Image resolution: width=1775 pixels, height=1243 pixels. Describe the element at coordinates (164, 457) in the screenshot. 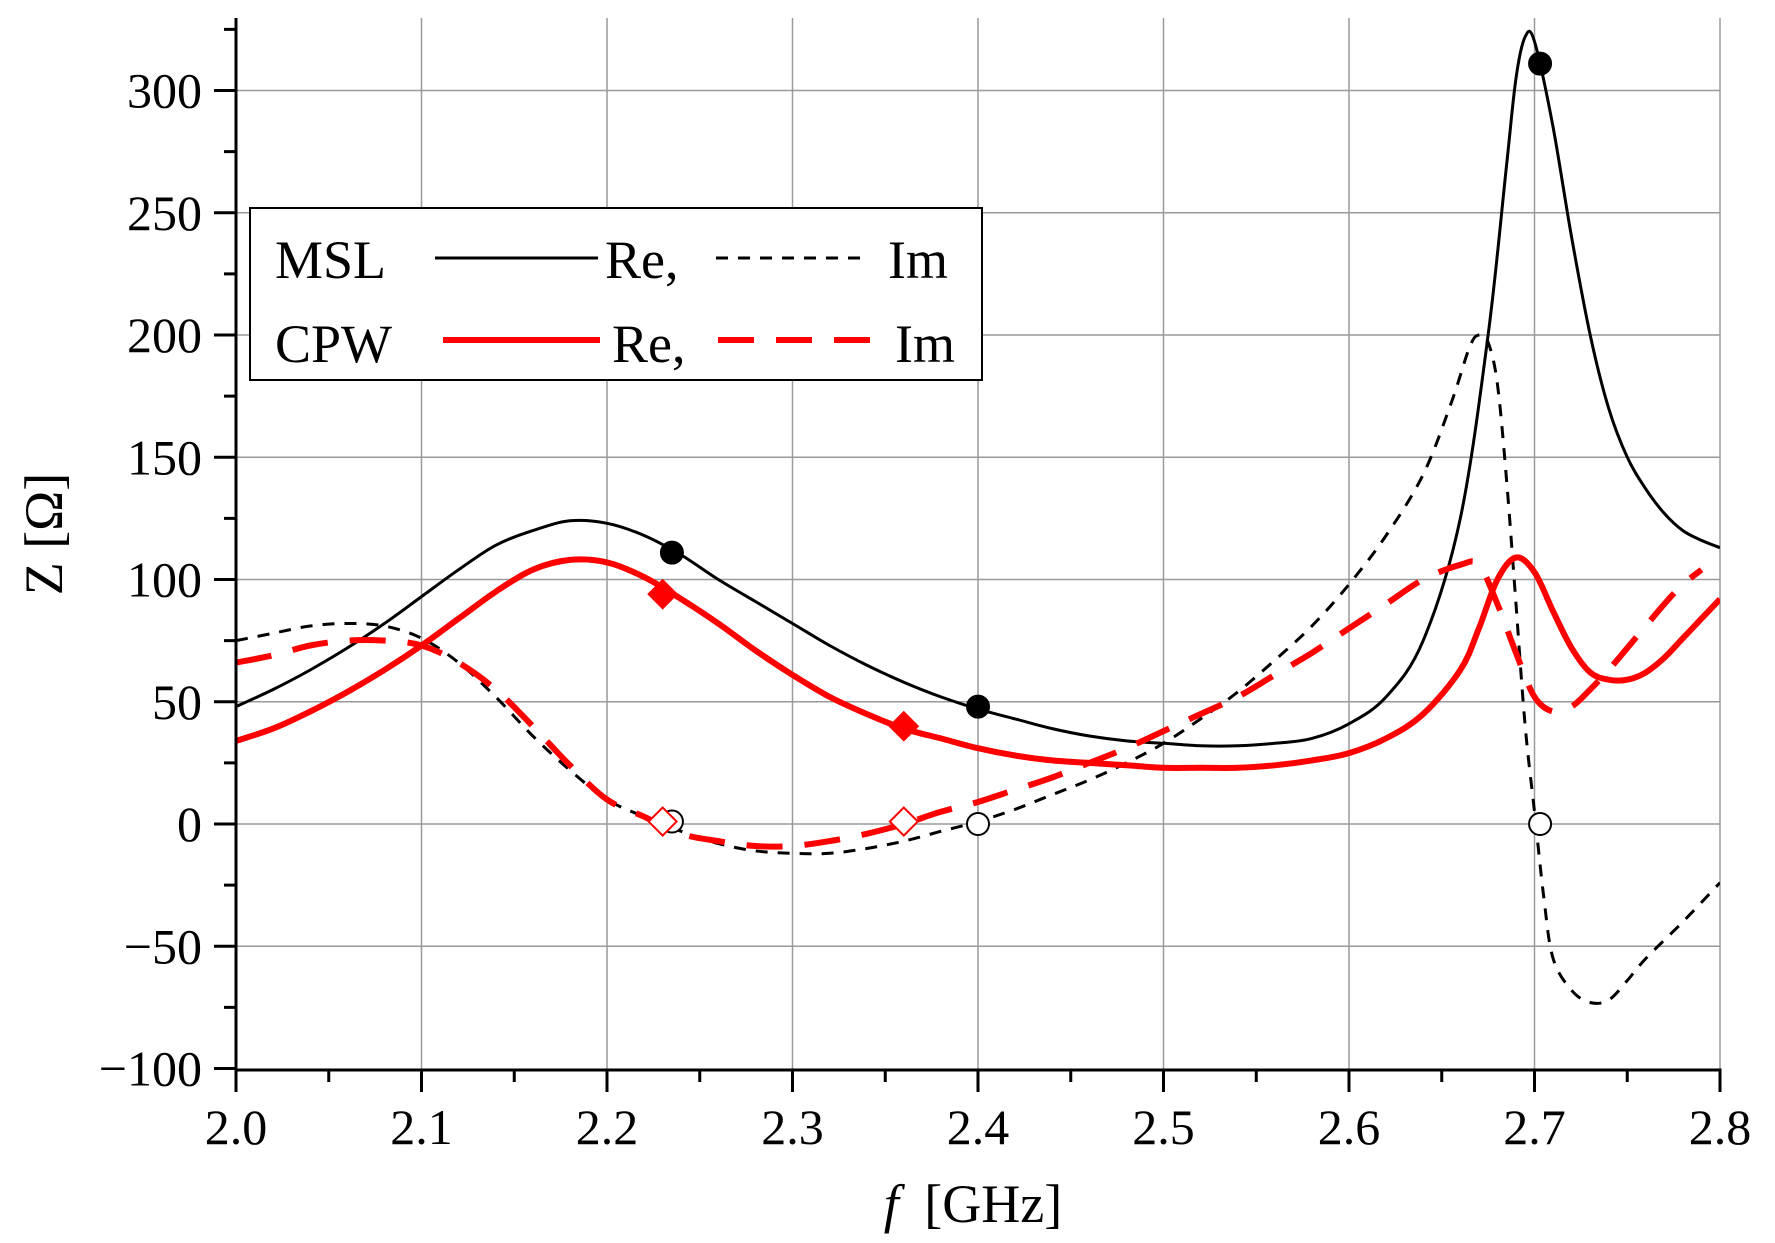

I see `y-tick-label: 150` at that location.